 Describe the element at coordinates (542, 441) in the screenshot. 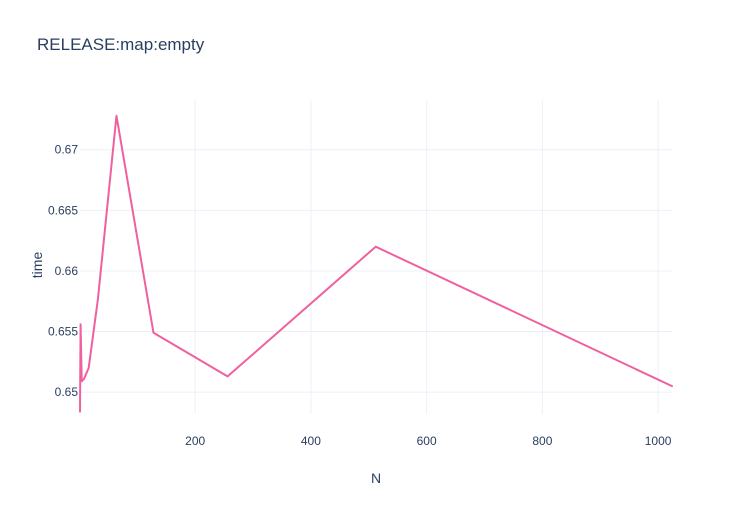

I see `x-tick-label: 800` at that location.